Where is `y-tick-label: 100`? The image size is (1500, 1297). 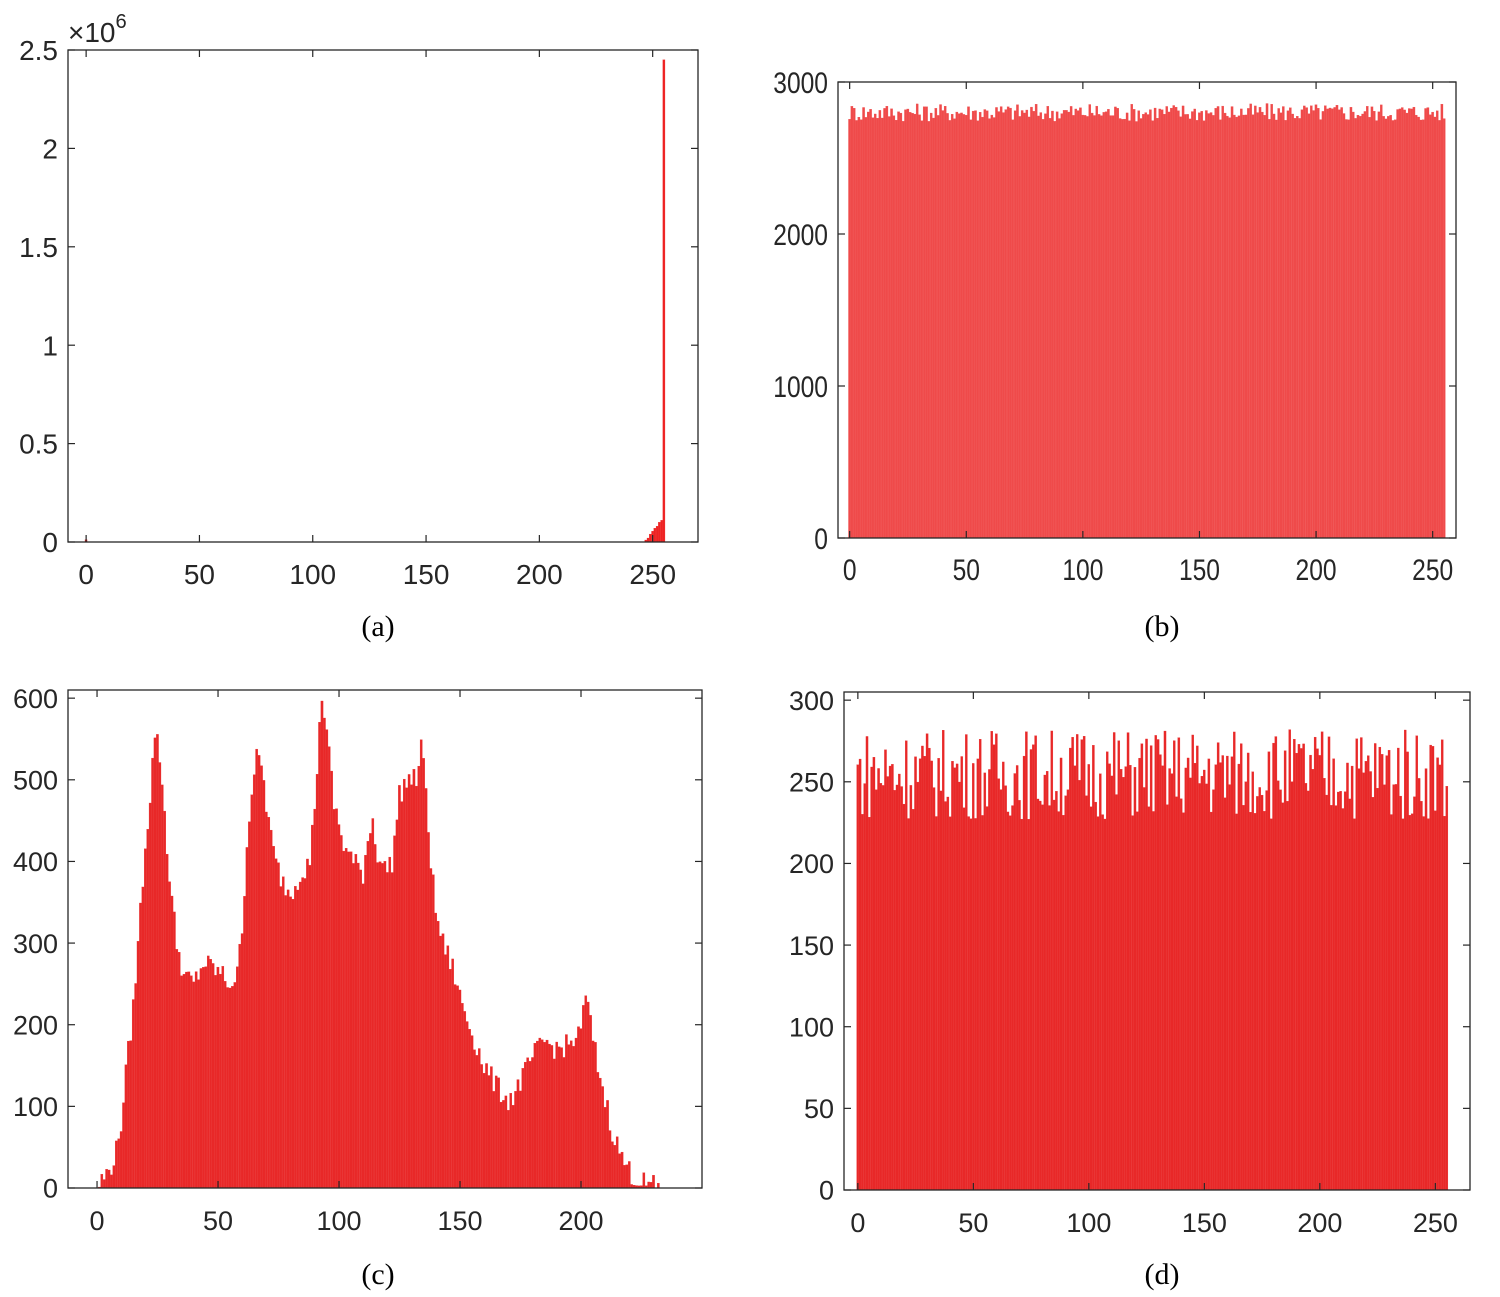 y-tick-label: 100 is located at coordinates (35, 1107).